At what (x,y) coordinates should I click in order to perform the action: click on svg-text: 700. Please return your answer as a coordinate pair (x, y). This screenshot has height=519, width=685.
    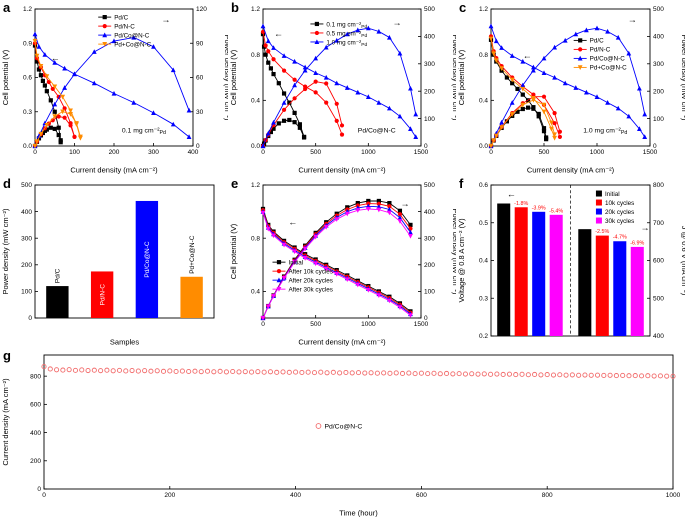
    Looking at the image, I should click on (658, 223).